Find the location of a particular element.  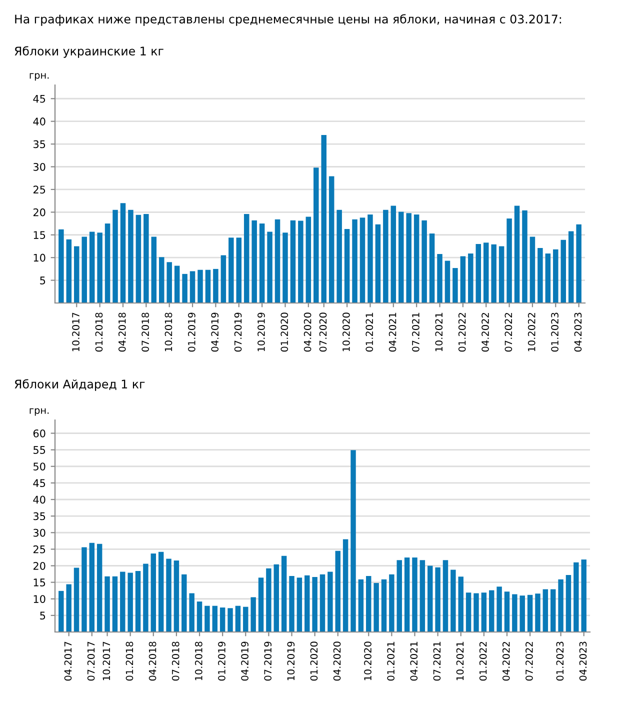

x-tick-label: 07.2021 is located at coordinates (416, 332).